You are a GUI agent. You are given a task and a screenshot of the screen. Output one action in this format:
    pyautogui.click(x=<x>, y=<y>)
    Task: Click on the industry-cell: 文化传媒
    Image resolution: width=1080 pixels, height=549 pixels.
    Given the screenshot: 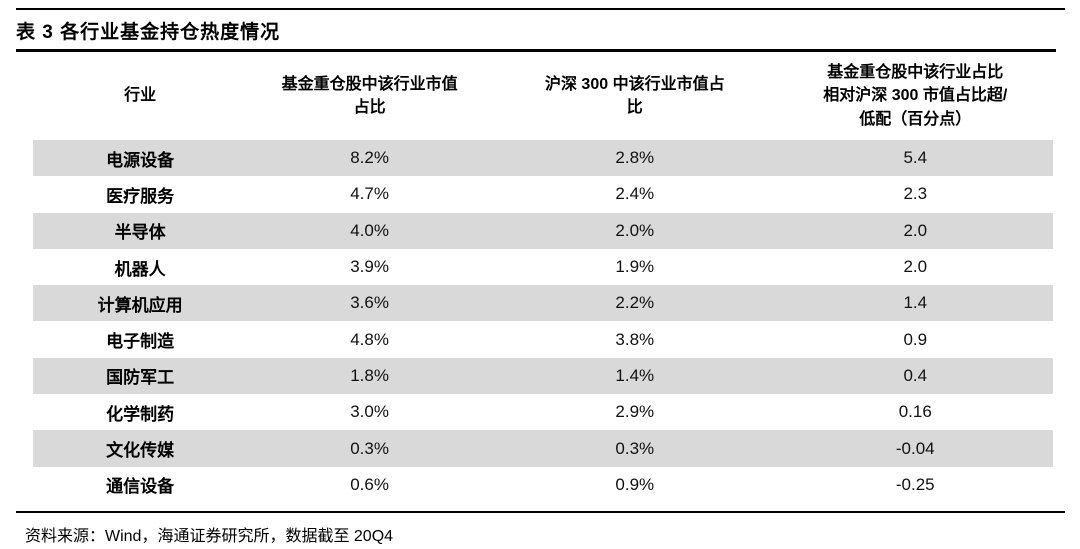 What is the action you would take?
    pyautogui.click(x=140, y=451)
    